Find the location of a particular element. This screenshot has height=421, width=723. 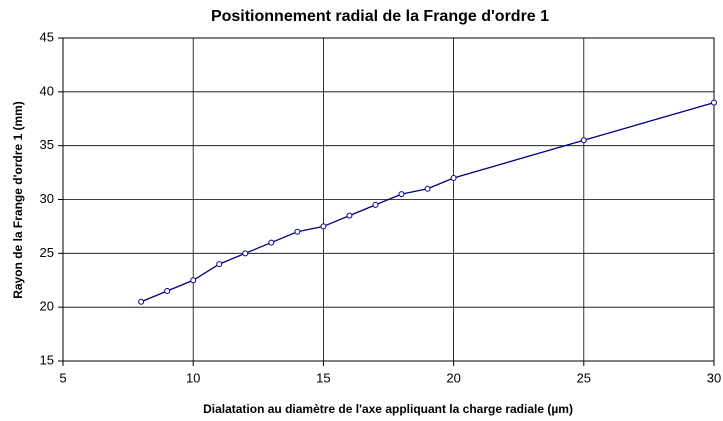

y-axis-label: Rayon de la Frange d'ordre 1 (mm) is located at coordinates (18, 200).